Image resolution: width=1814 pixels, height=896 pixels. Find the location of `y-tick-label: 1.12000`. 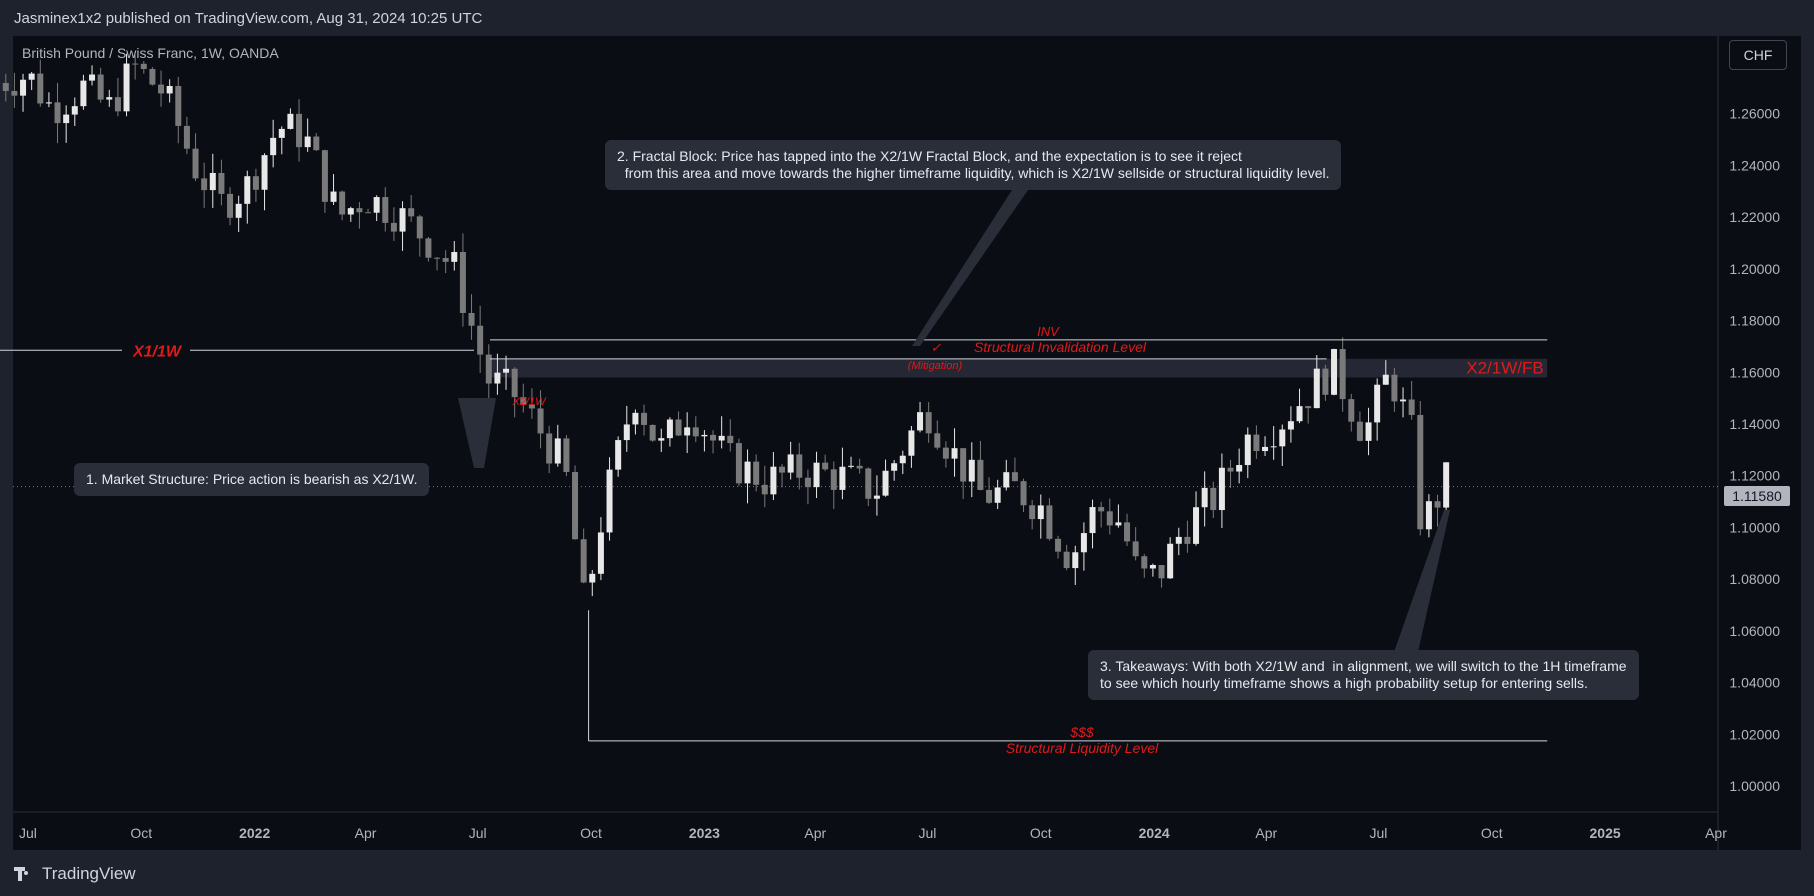

y-tick-label: 1.12000 is located at coordinates (1754, 476).